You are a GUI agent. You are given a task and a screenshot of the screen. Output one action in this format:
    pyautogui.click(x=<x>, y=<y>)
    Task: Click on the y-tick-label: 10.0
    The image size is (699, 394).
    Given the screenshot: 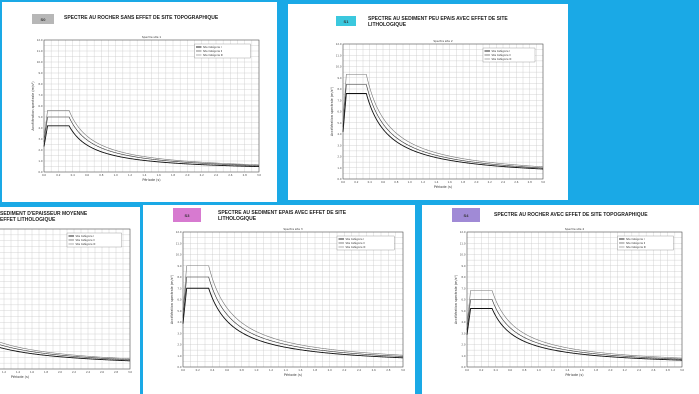 What is the action you would take?
    pyautogui.click(x=179, y=255)
    